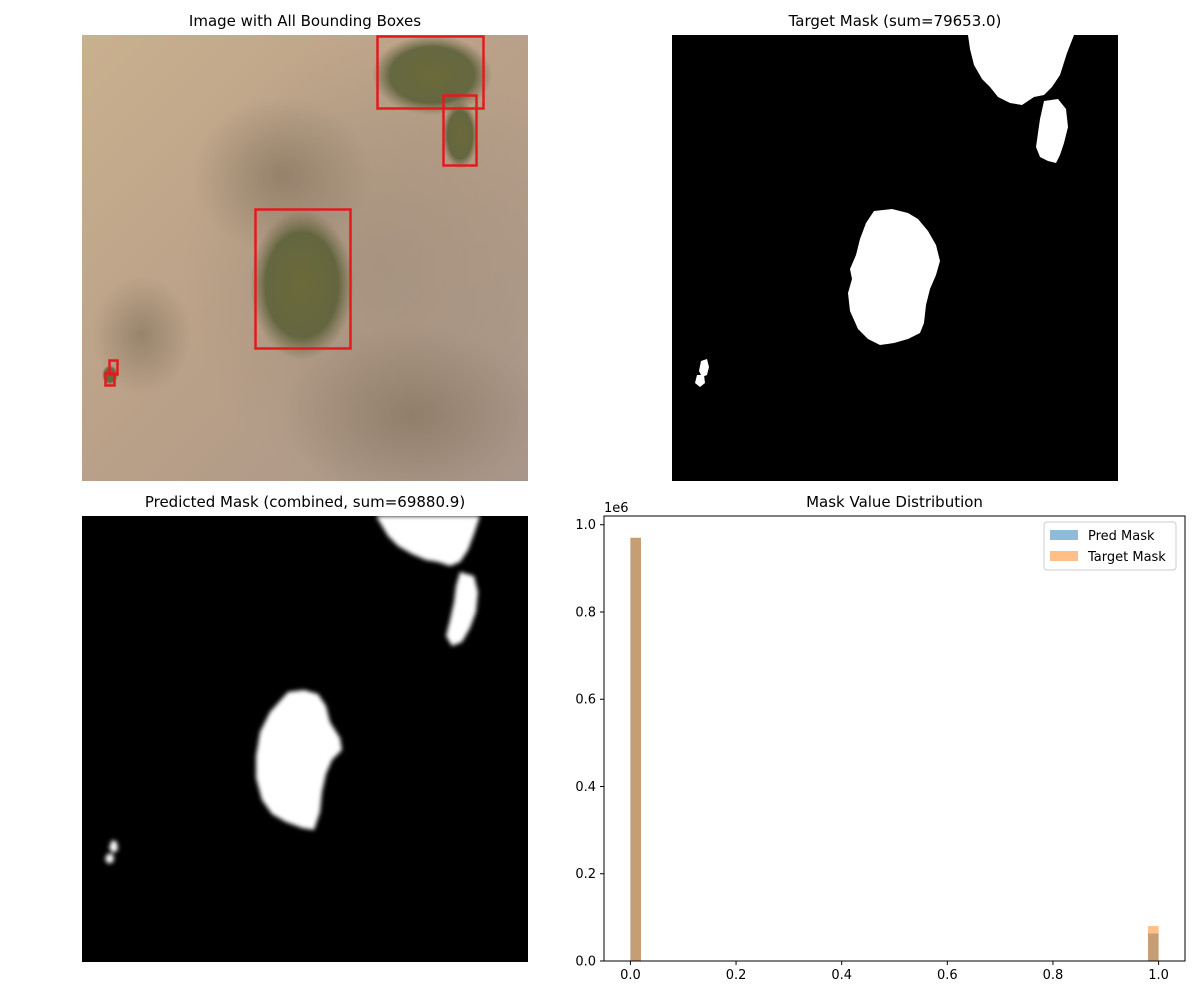  Describe the element at coordinates (585, 525) in the screenshot. I see `y-tick-label: 1.0` at that location.